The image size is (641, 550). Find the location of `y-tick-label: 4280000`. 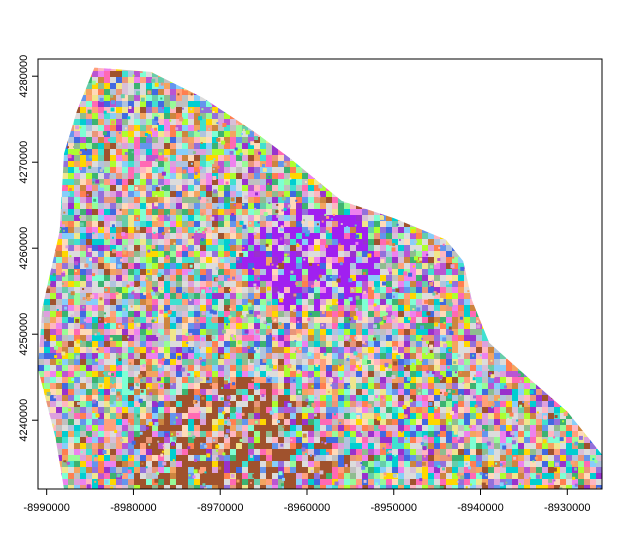

y-tick-label: 4280000 is located at coordinates (24, 76).